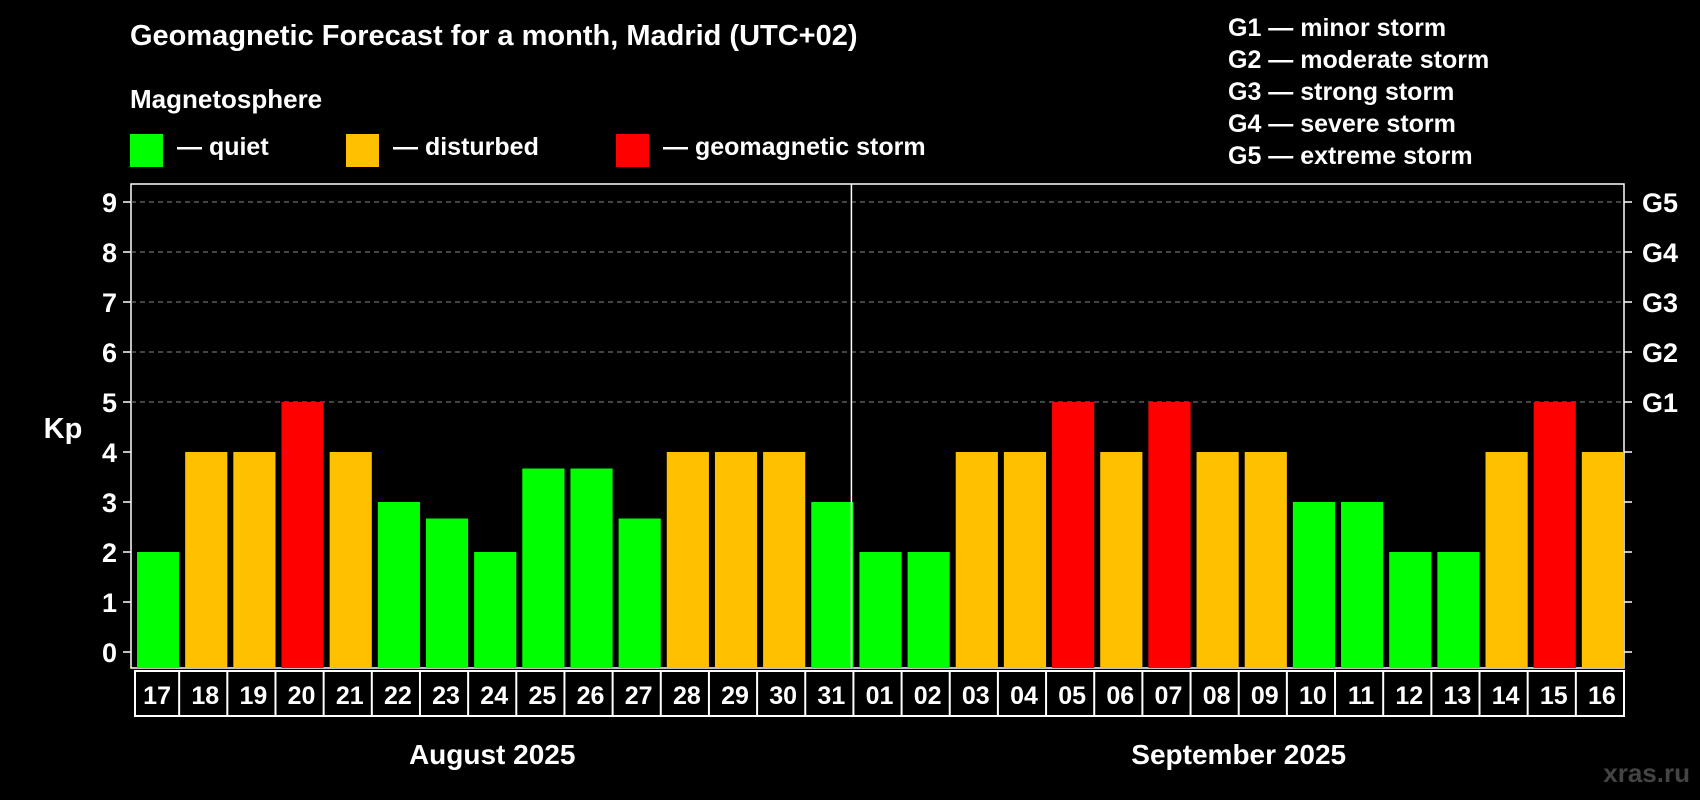  What do you see at coordinates (109, 453) in the screenshot?
I see `y-tick-label: 4` at bounding box center [109, 453].